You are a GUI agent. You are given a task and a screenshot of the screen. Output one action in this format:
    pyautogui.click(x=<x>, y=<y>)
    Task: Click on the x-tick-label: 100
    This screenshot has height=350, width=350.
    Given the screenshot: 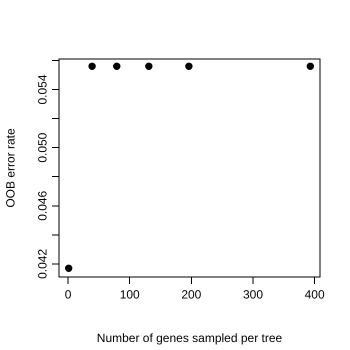 What is the action you would take?
    pyautogui.click(x=130, y=295)
    